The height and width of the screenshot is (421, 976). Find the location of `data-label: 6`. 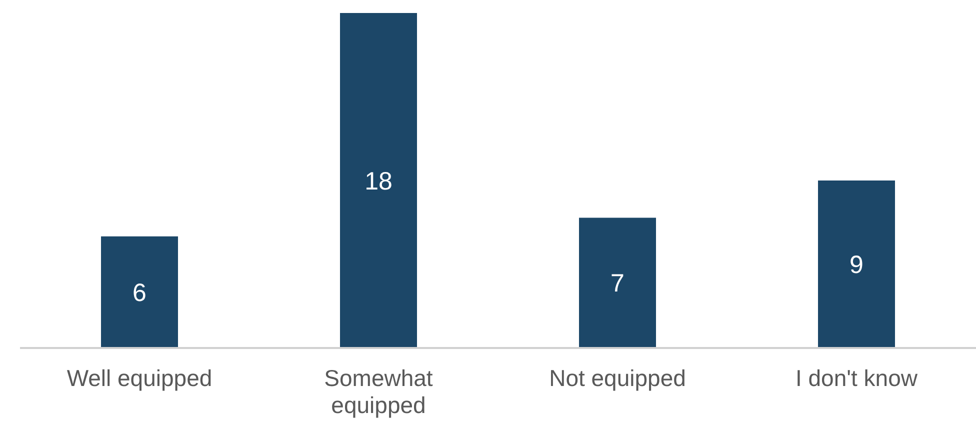

data-label: 6 is located at coordinates (139, 293).